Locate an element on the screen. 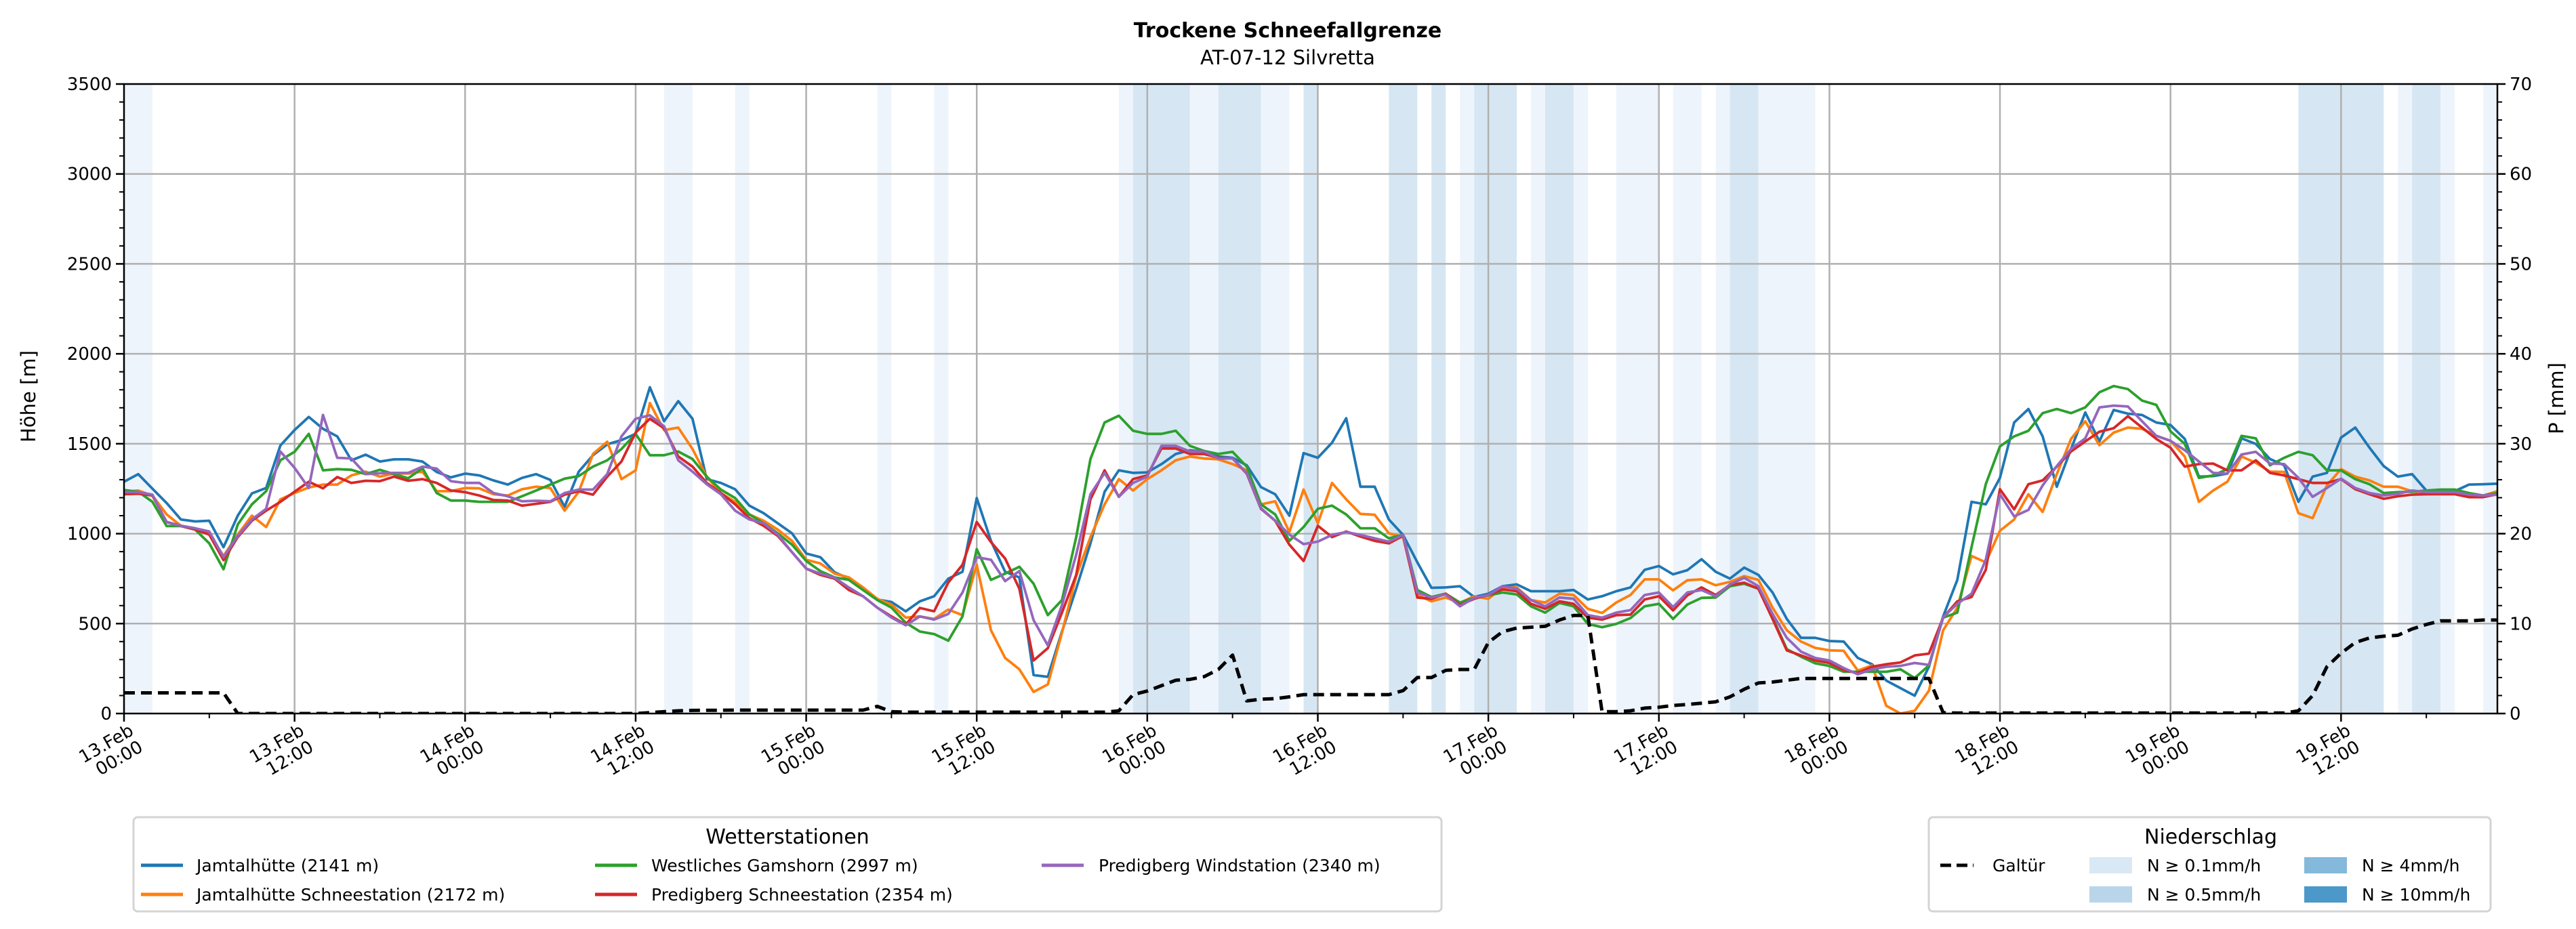  legend-label-precip-4: N ≥ 4mm/h is located at coordinates (2410, 865).